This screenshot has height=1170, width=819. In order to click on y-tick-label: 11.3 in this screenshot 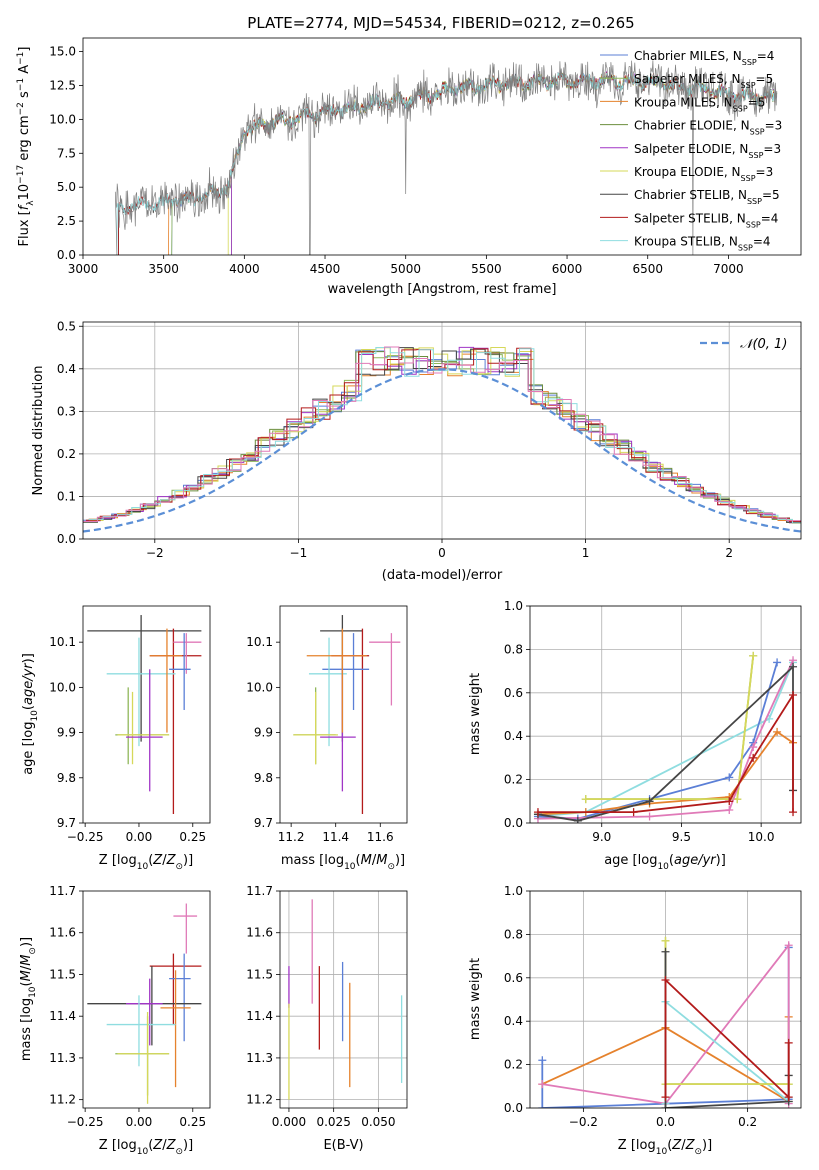, I will do `click(259, 1058)`.